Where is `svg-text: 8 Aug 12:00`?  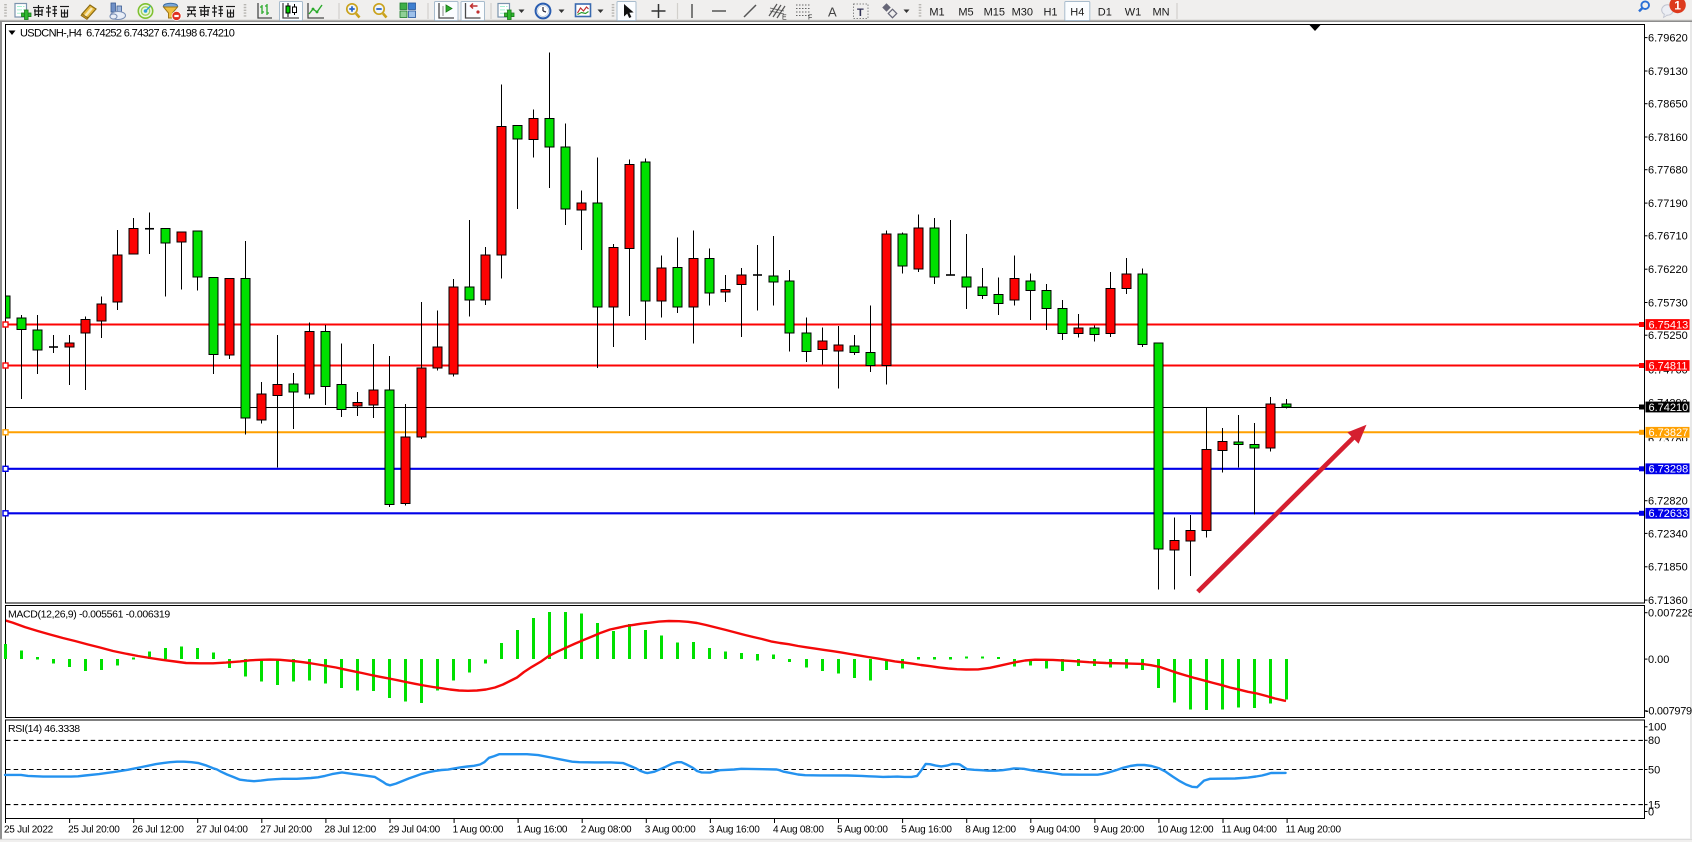 svg-text: 8 Aug 12:00 is located at coordinates (990, 830).